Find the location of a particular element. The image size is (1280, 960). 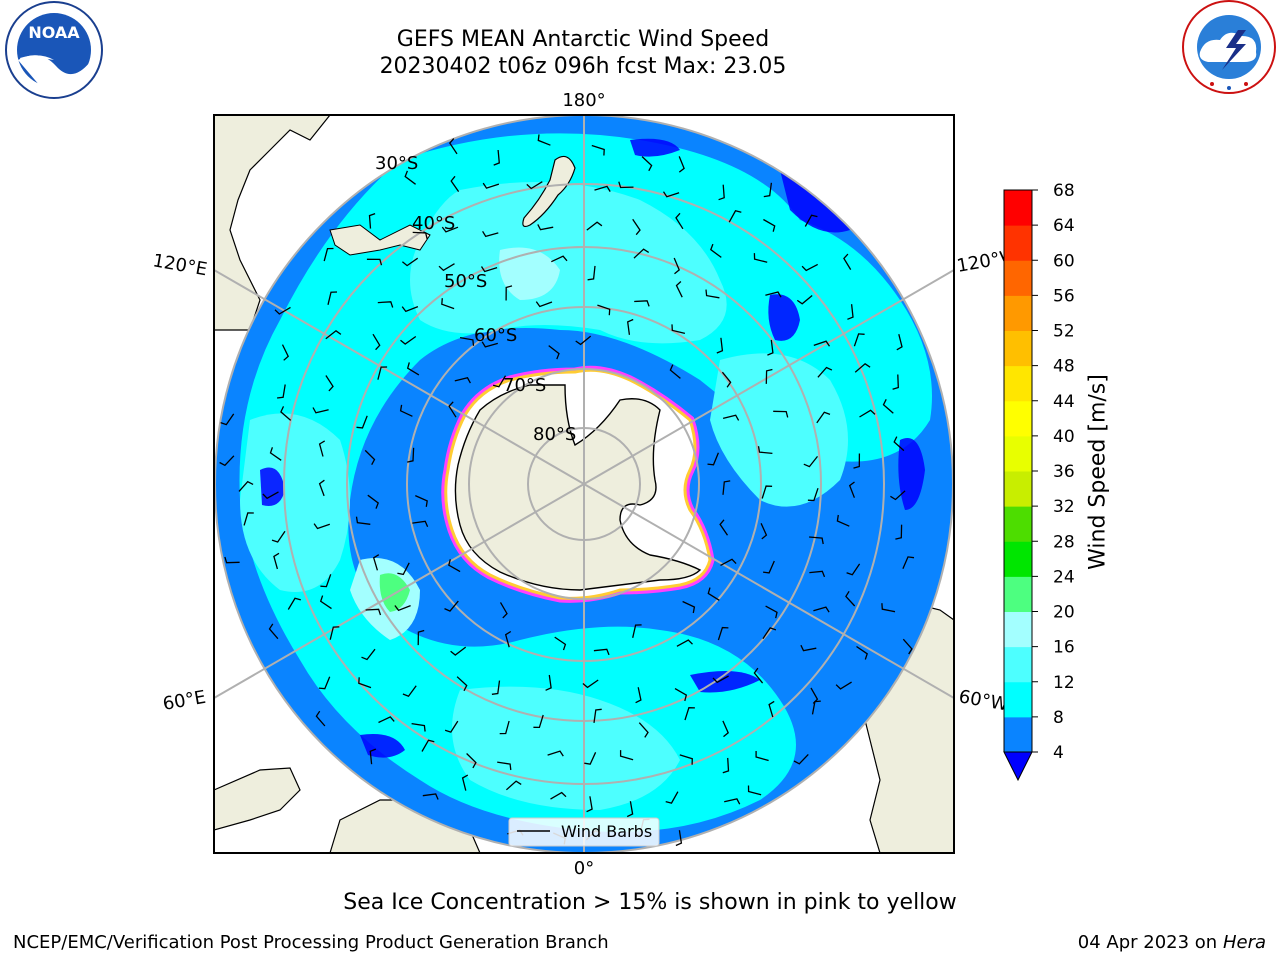

colorbar-extend-arrow is located at coordinates (1018, 766).